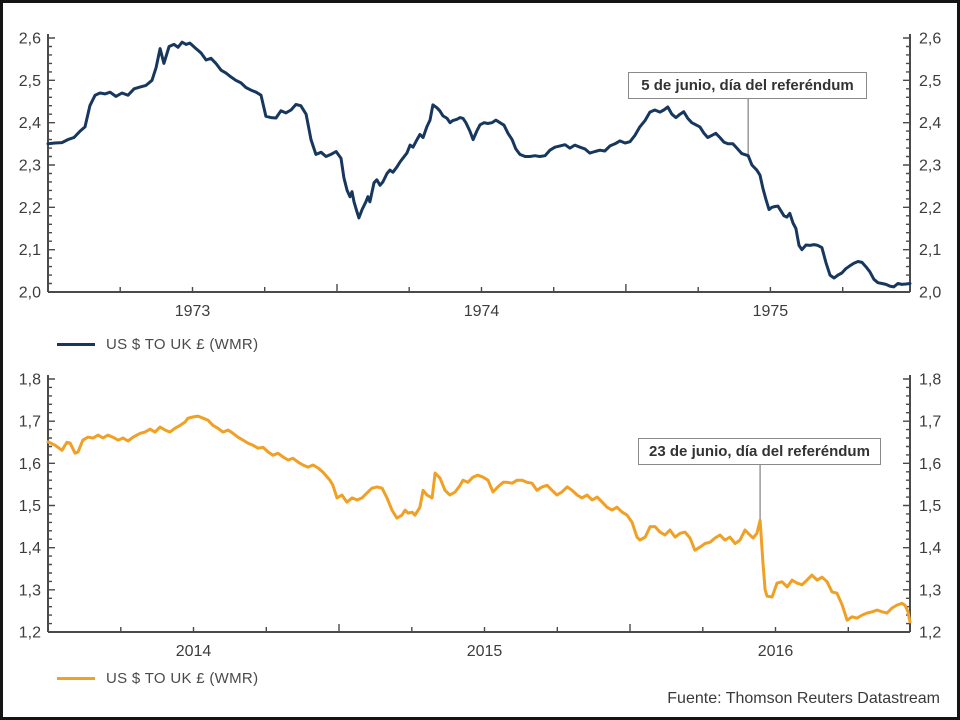 This screenshot has width=960, height=720. What do you see at coordinates (76, 678) in the screenshot?
I see `legend-line-swatch-orange` at bounding box center [76, 678].